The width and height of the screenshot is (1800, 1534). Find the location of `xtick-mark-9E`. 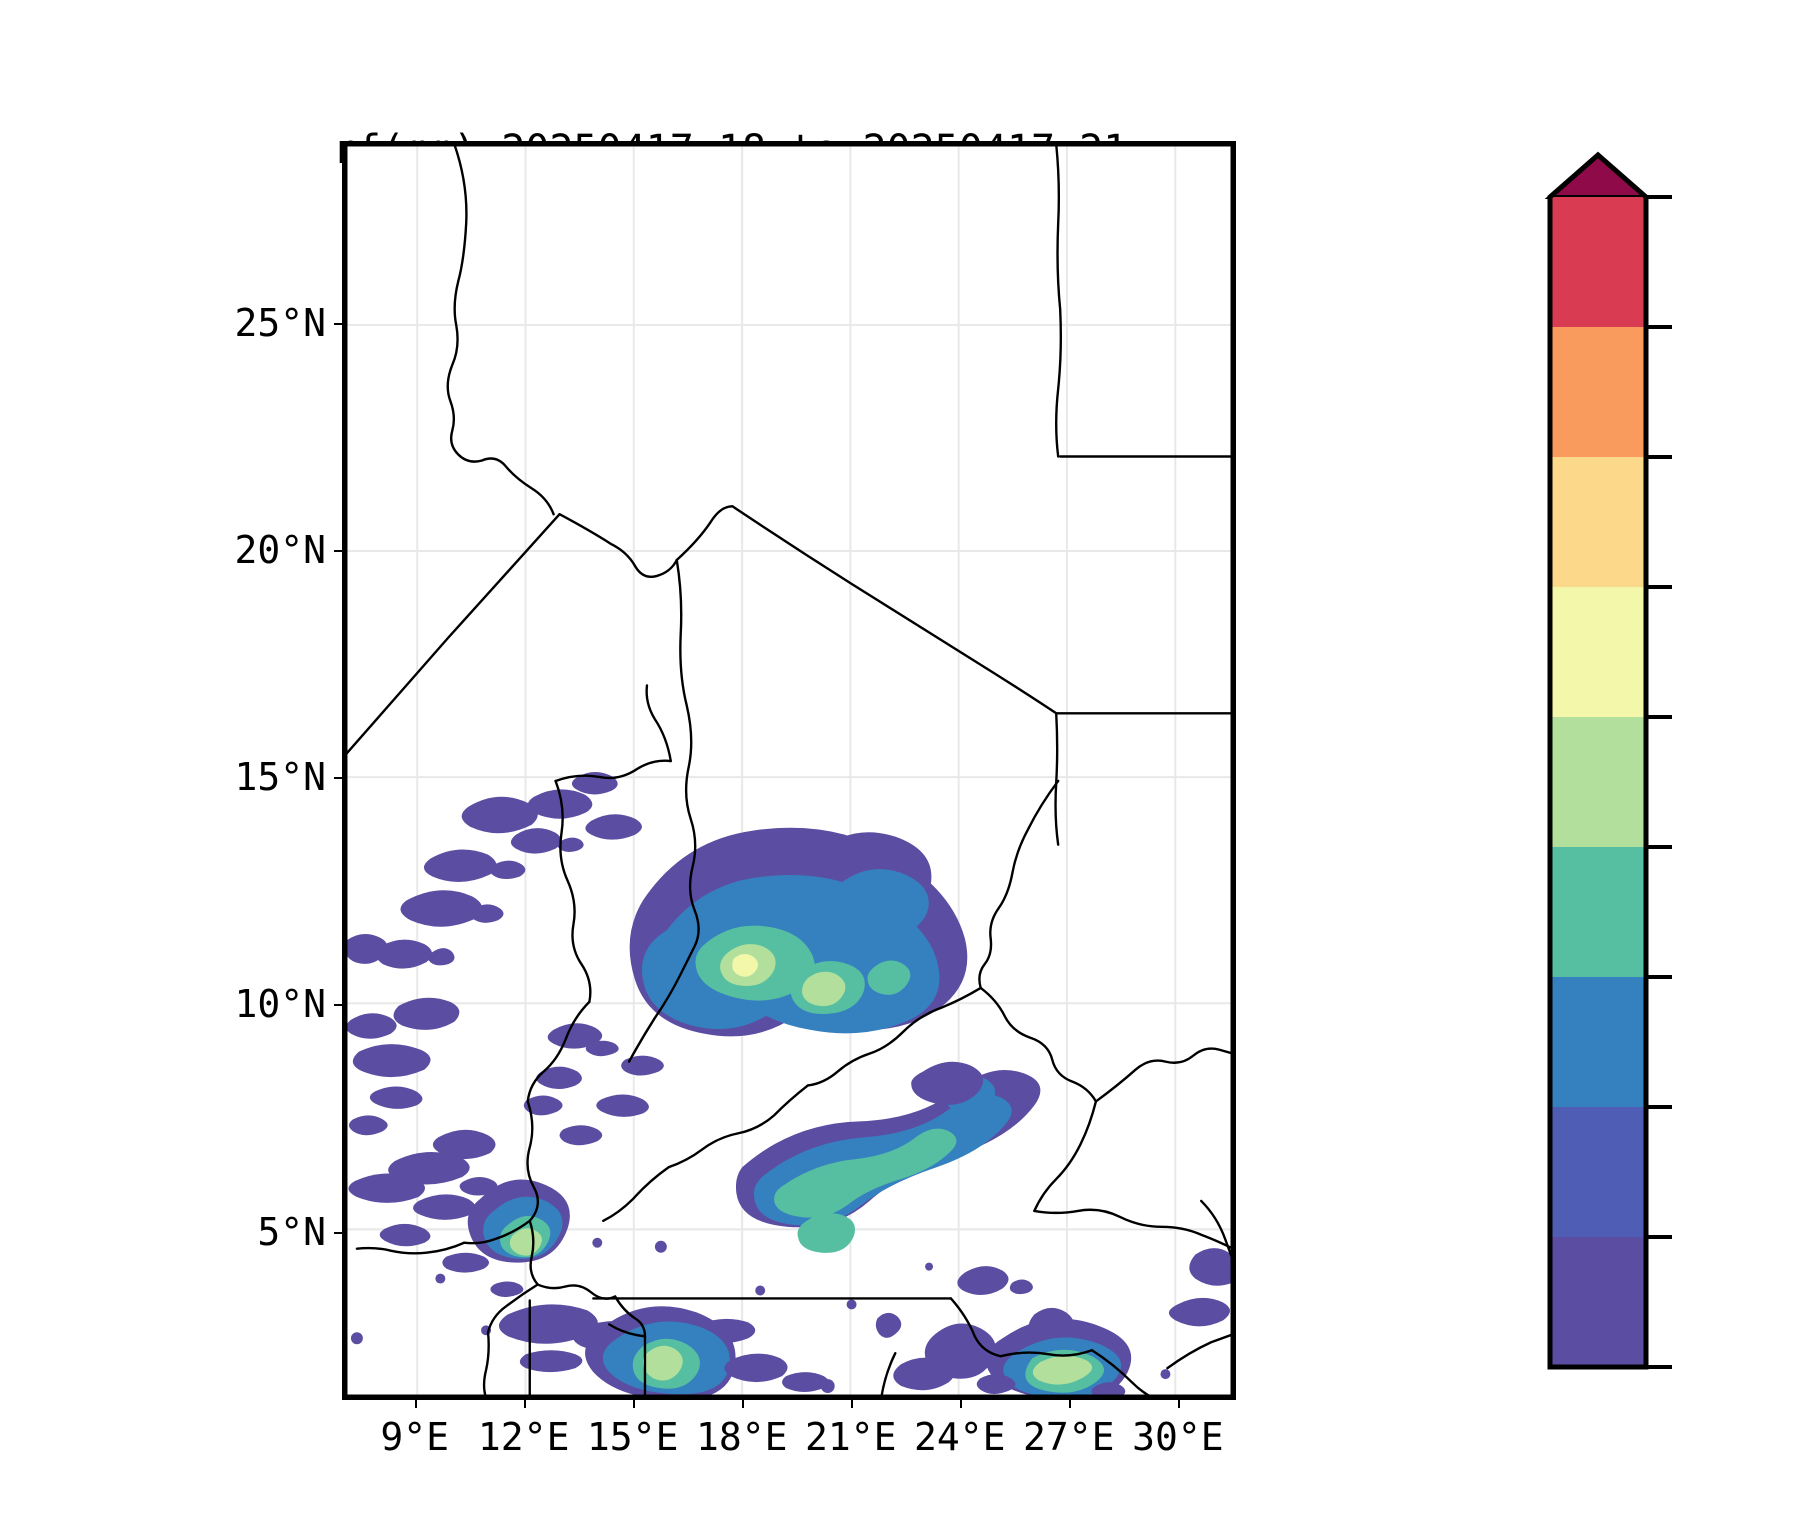

xtick-mark-9E is located at coordinates (415, 1404).